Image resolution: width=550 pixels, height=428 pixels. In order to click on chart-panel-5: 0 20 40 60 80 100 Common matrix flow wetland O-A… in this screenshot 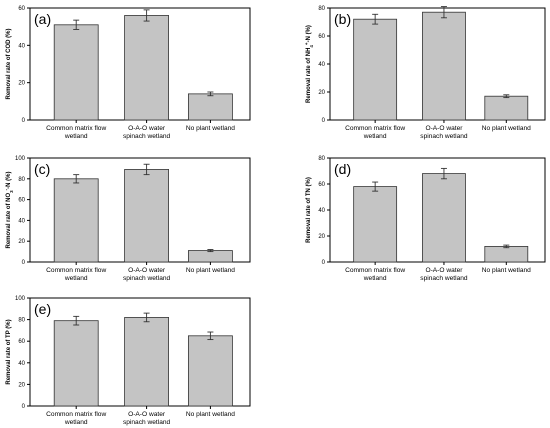, I will do `click(128, 361)`.